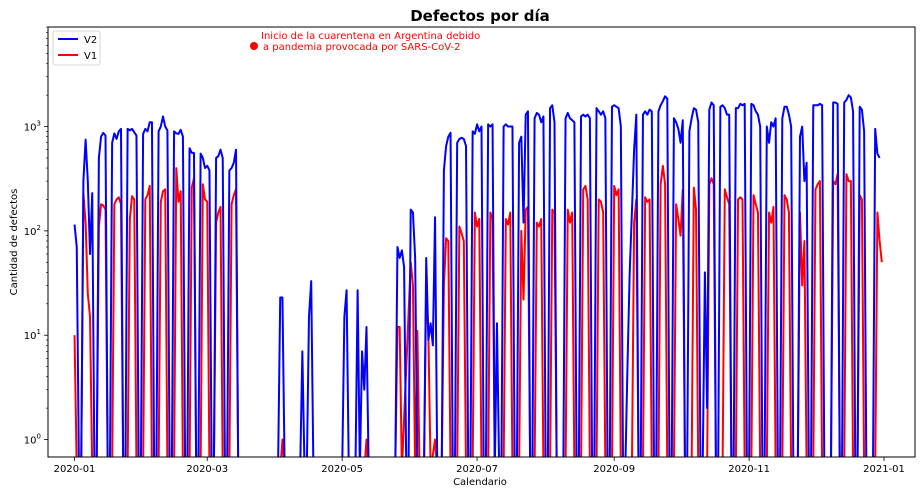  What do you see at coordinates (32, 335) in the screenshot?
I see `y-tick-label: 10¹` at bounding box center [32, 335].